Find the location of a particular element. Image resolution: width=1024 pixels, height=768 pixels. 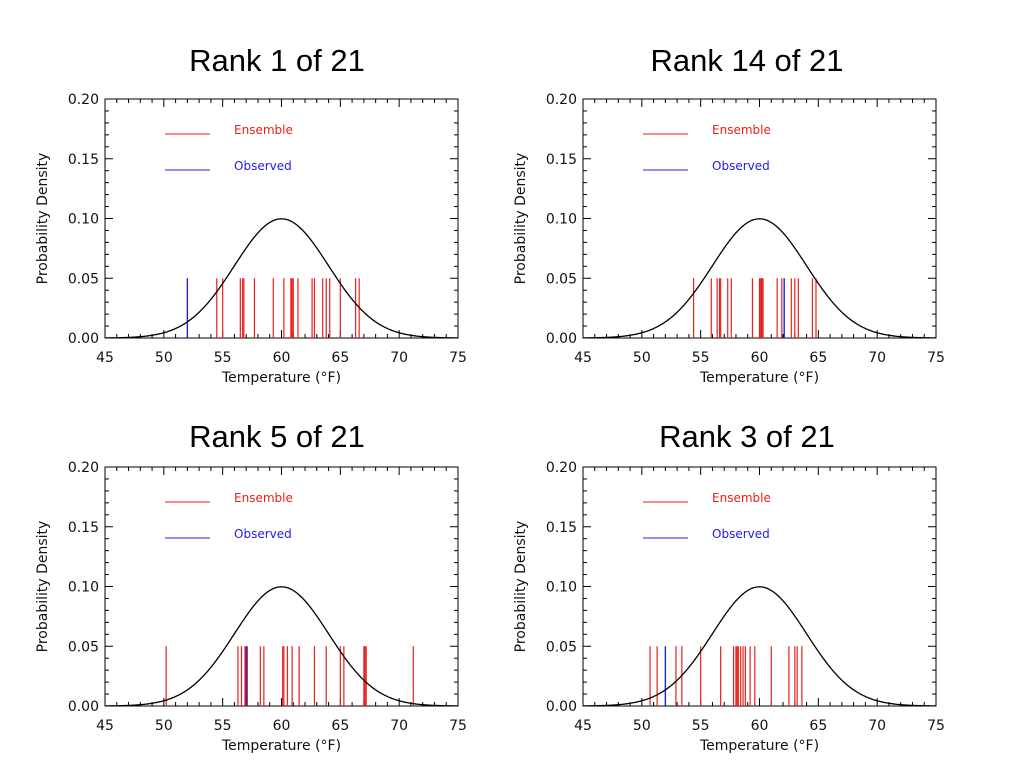

panel-title-1: Rank 1 of 21 is located at coordinates (277, 60).